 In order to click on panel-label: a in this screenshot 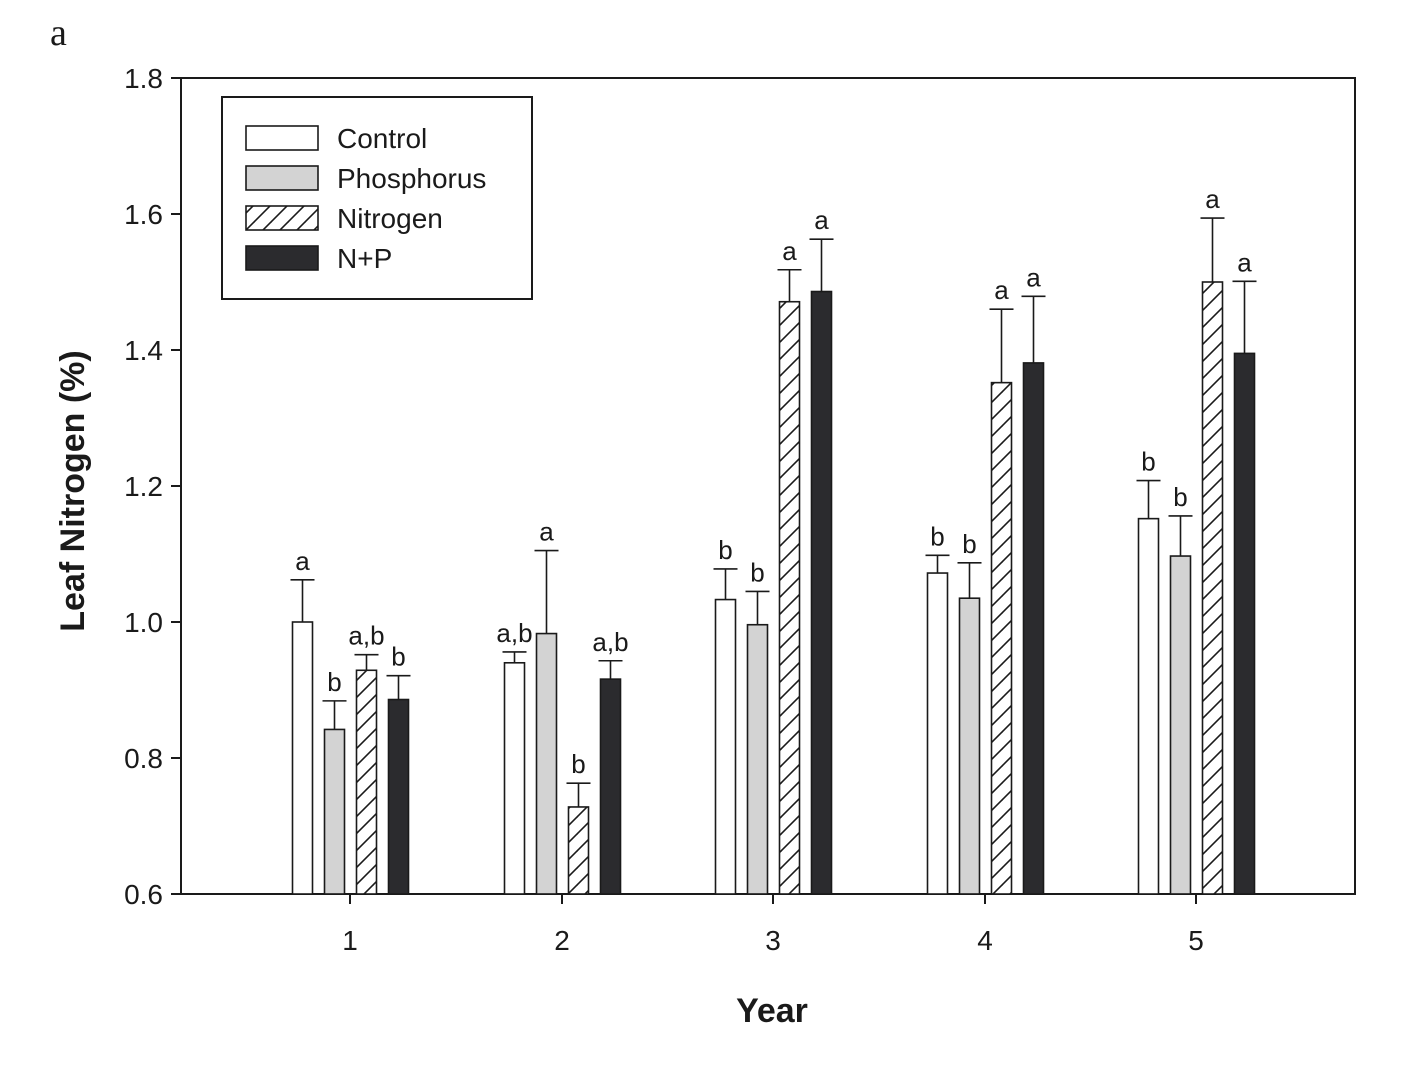, I will do `click(58, 33)`.